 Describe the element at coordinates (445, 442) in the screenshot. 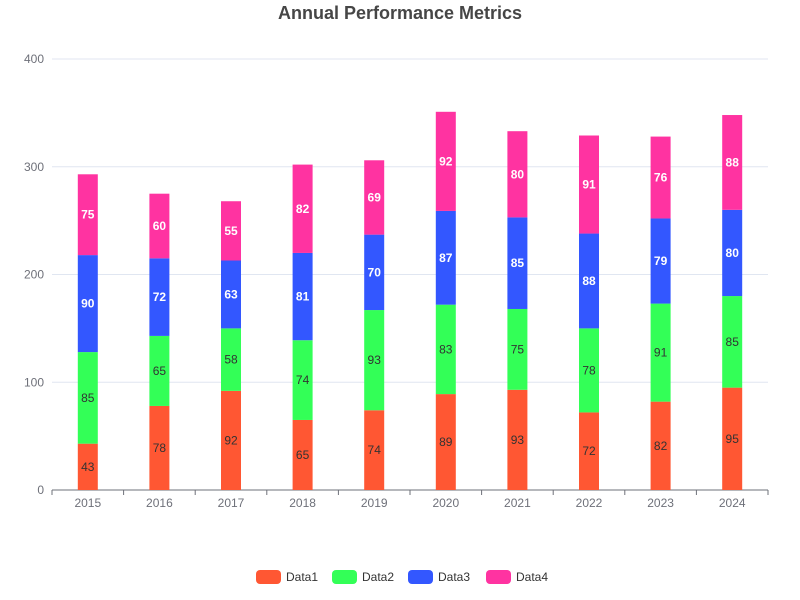

I see `bar-segment-data1-2020` at that location.